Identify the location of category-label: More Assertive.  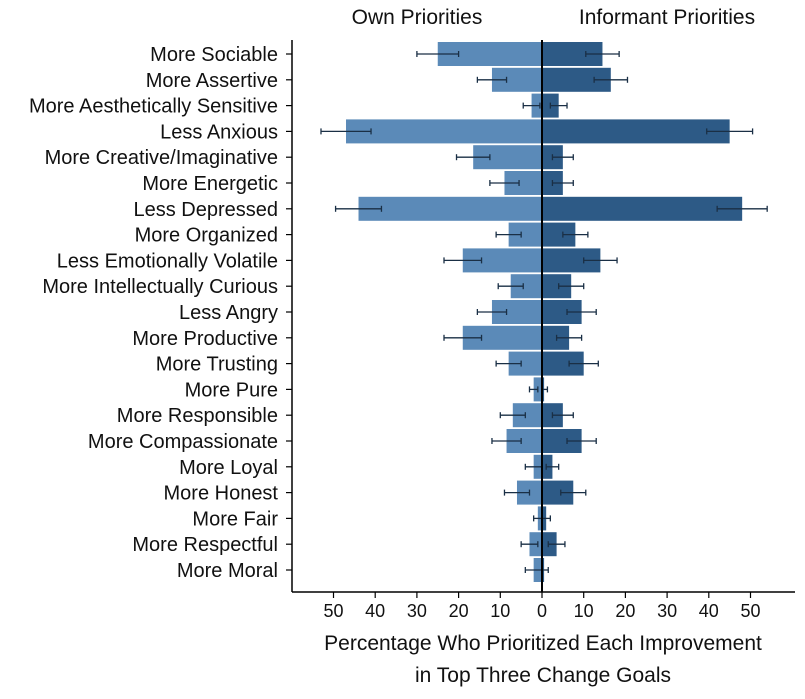
(212, 81).